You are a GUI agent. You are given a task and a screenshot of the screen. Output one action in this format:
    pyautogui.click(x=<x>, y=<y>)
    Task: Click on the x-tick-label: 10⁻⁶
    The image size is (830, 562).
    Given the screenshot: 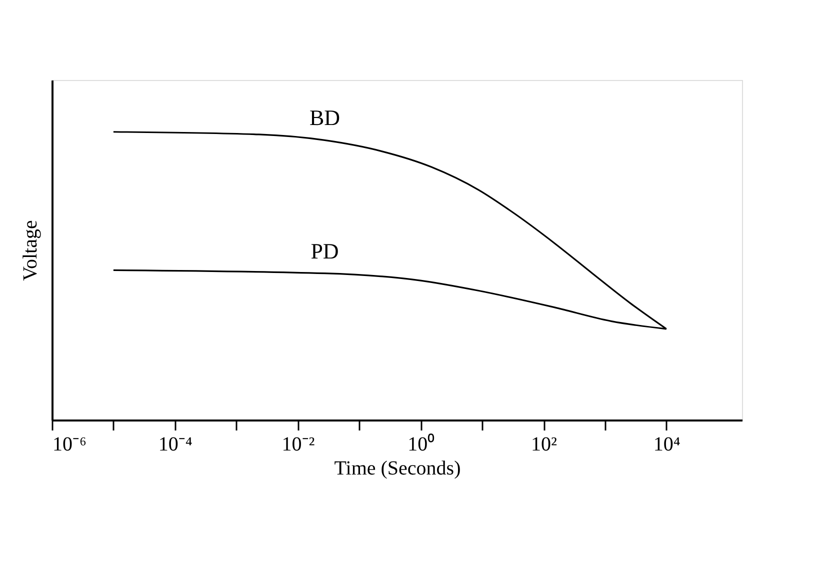 What is the action you would take?
    pyautogui.click(x=69, y=445)
    